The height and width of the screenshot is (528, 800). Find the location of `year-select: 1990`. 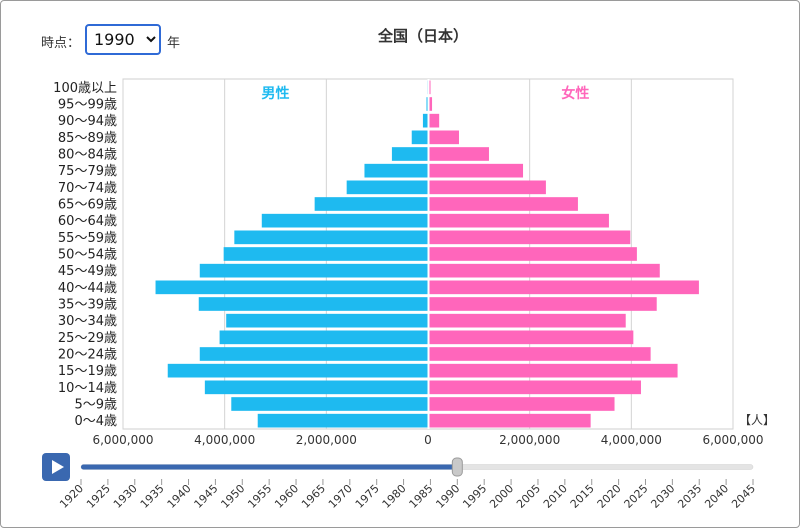

year-select: 1990 is located at coordinates (123, 39).